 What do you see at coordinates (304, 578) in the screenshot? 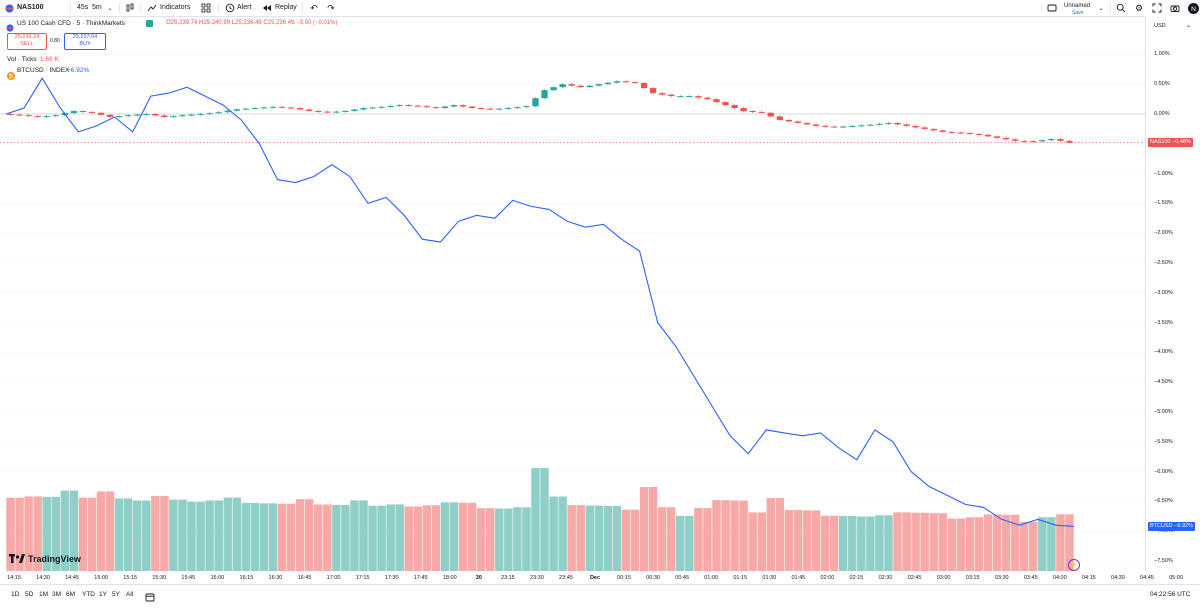
I see `x-tick-label: 16:45` at bounding box center [304, 578].